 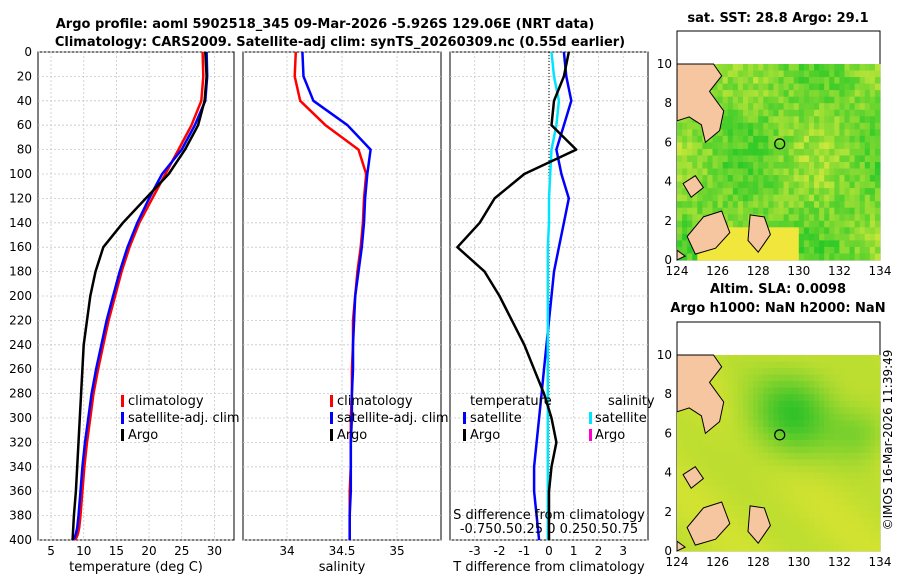 What do you see at coordinates (352, 435) in the screenshot?
I see `legend-label-argo: Argo` at bounding box center [352, 435].